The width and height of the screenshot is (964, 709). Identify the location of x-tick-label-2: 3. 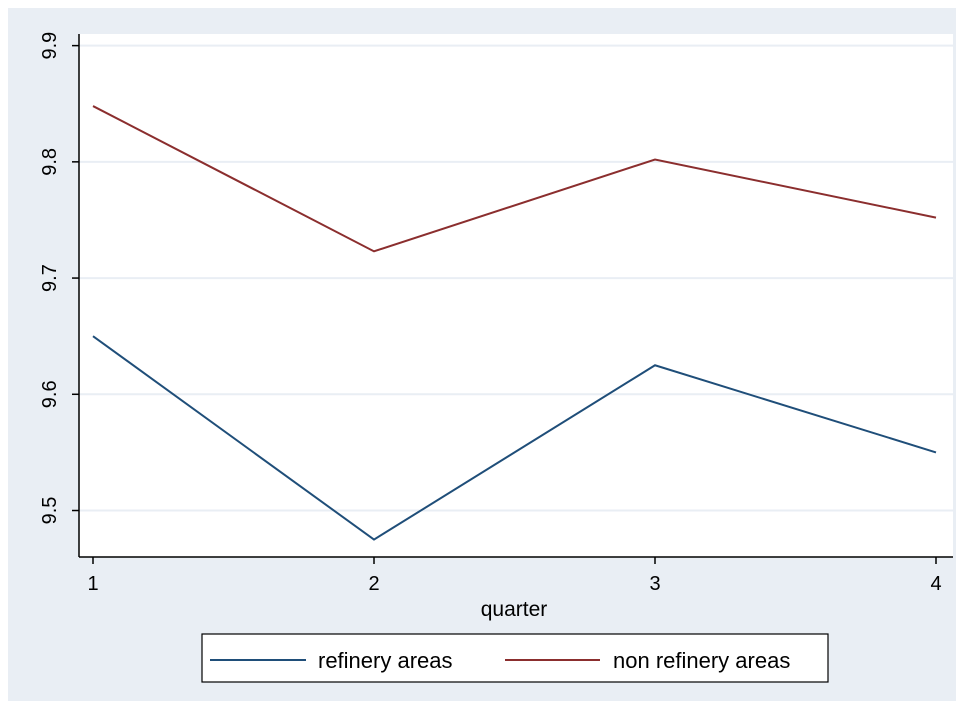
(654, 584).